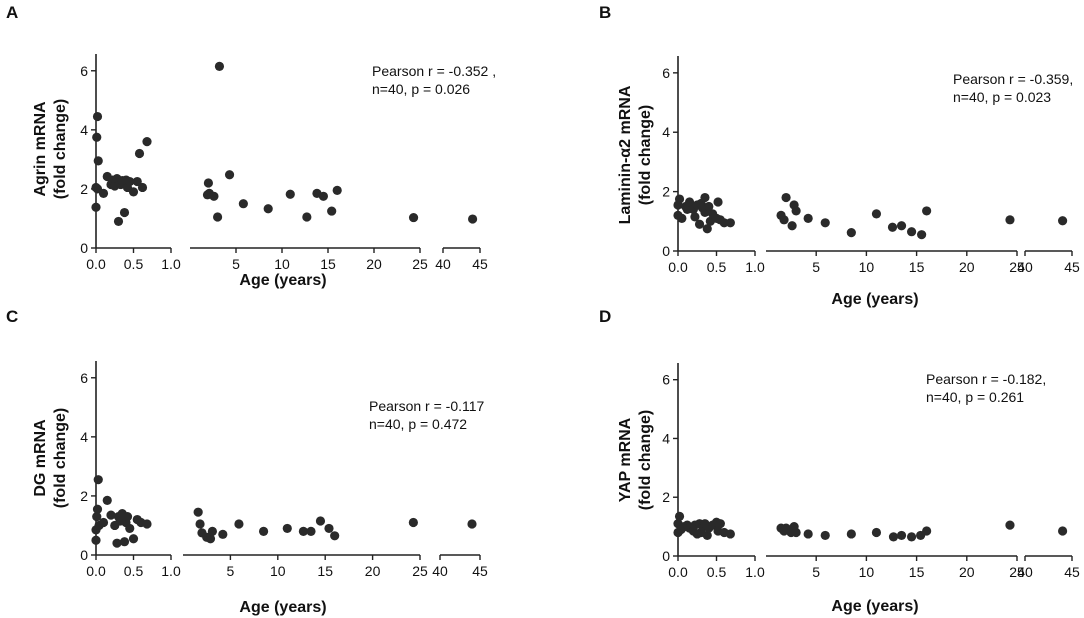 The image size is (1084, 618). What do you see at coordinates (418, 424) in the screenshot?
I see `stats-annotation-line2: n=40, p = 0.472` at bounding box center [418, 424].